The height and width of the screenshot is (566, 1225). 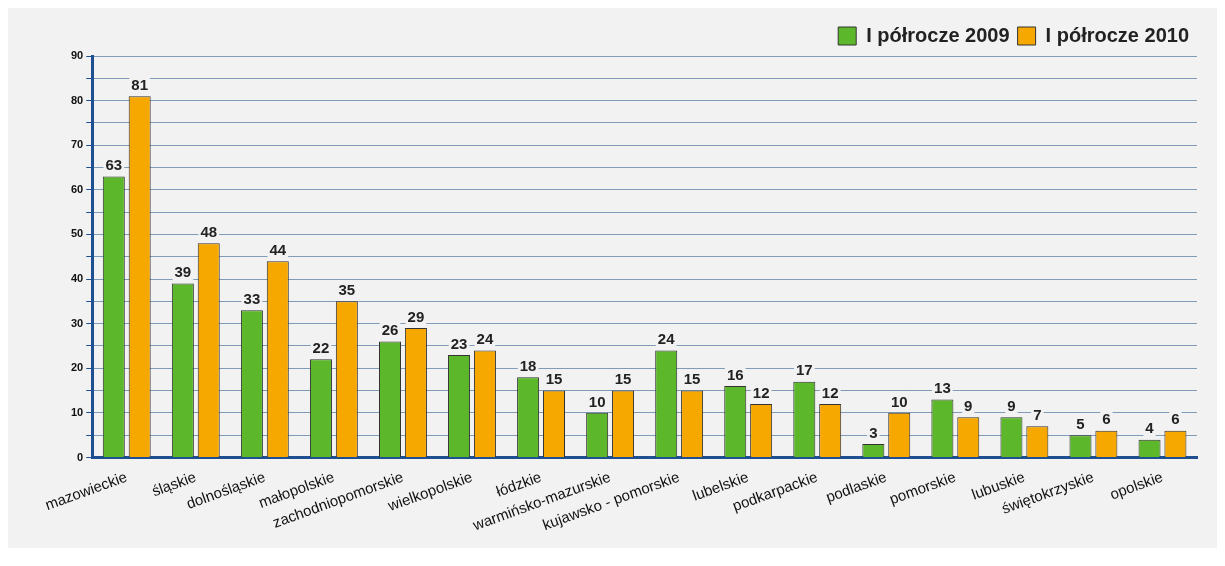 I want to click on y-tick-label: 10, so click(x=77, y=411).